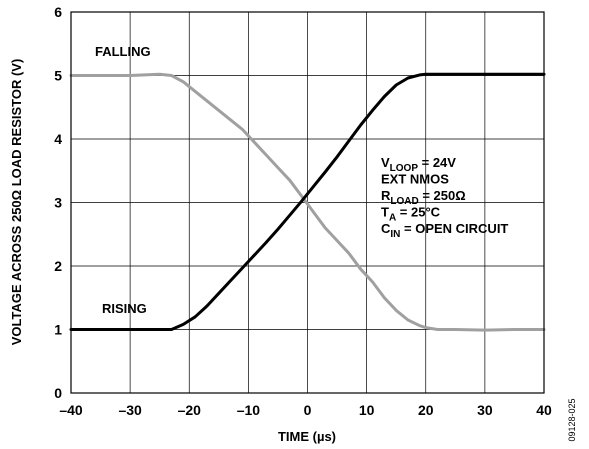  I want to click on y-tick-label: 3, so click(58, 203).